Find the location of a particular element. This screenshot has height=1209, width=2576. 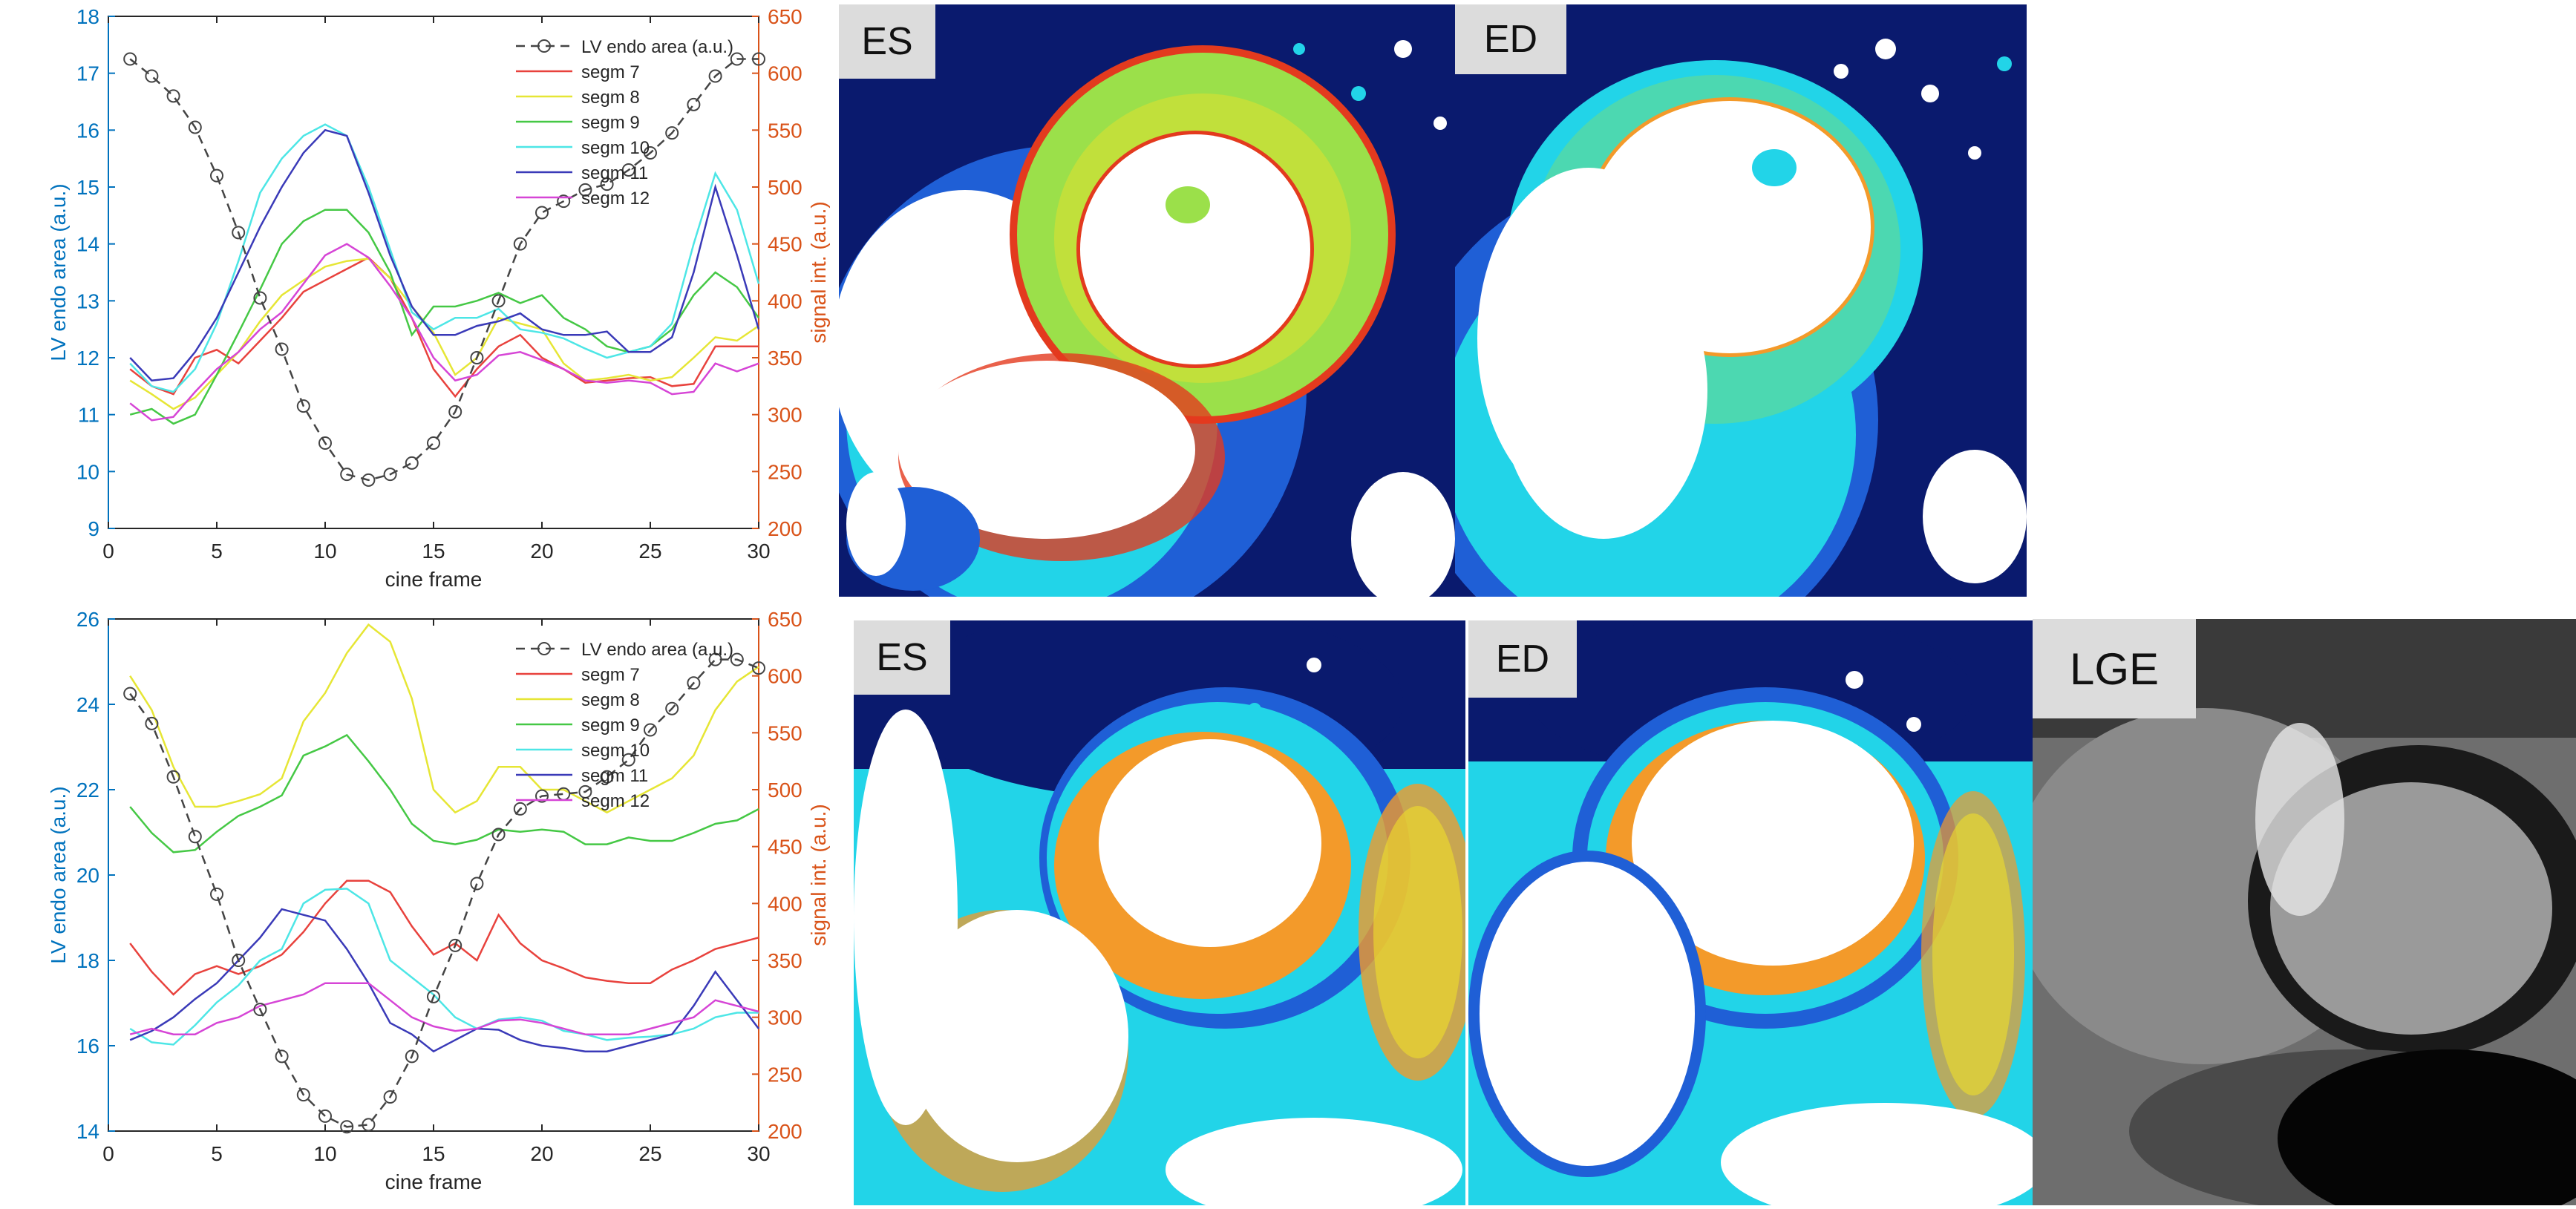

top-x-tick-label: 0 is located at coordinates (108, 551).